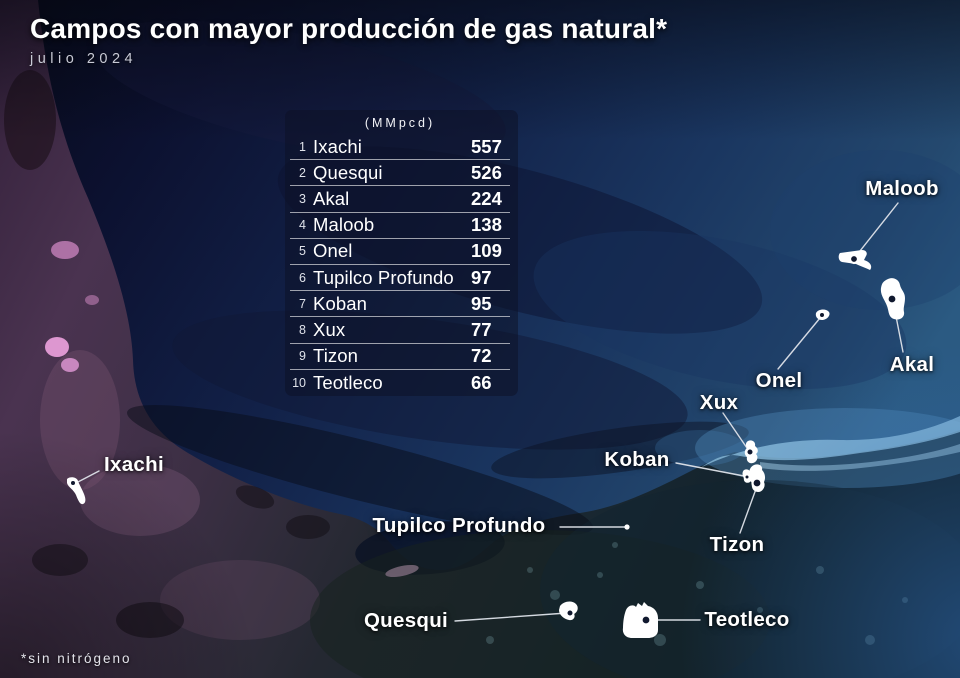  What do you see at coordinates (331, 198) in the screenshot?
I see `row-field-name: Akal` at bounding box center [331, 198].